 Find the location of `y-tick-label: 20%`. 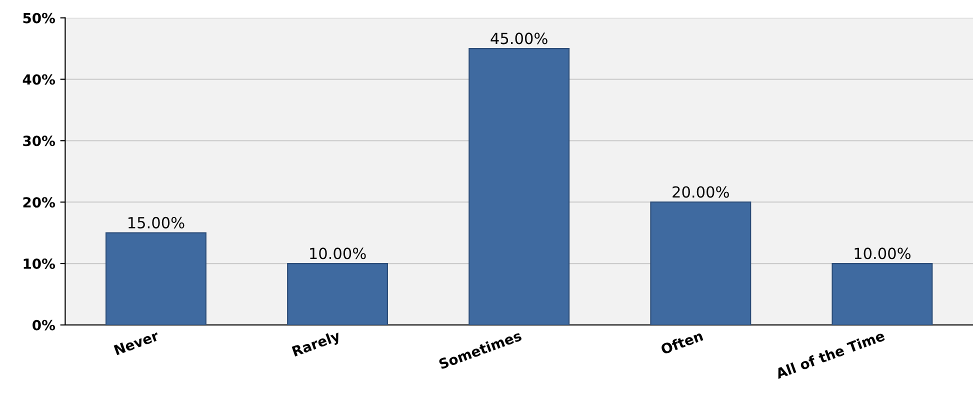

y-tick-label: 20% is located at coordinates (39, 202).